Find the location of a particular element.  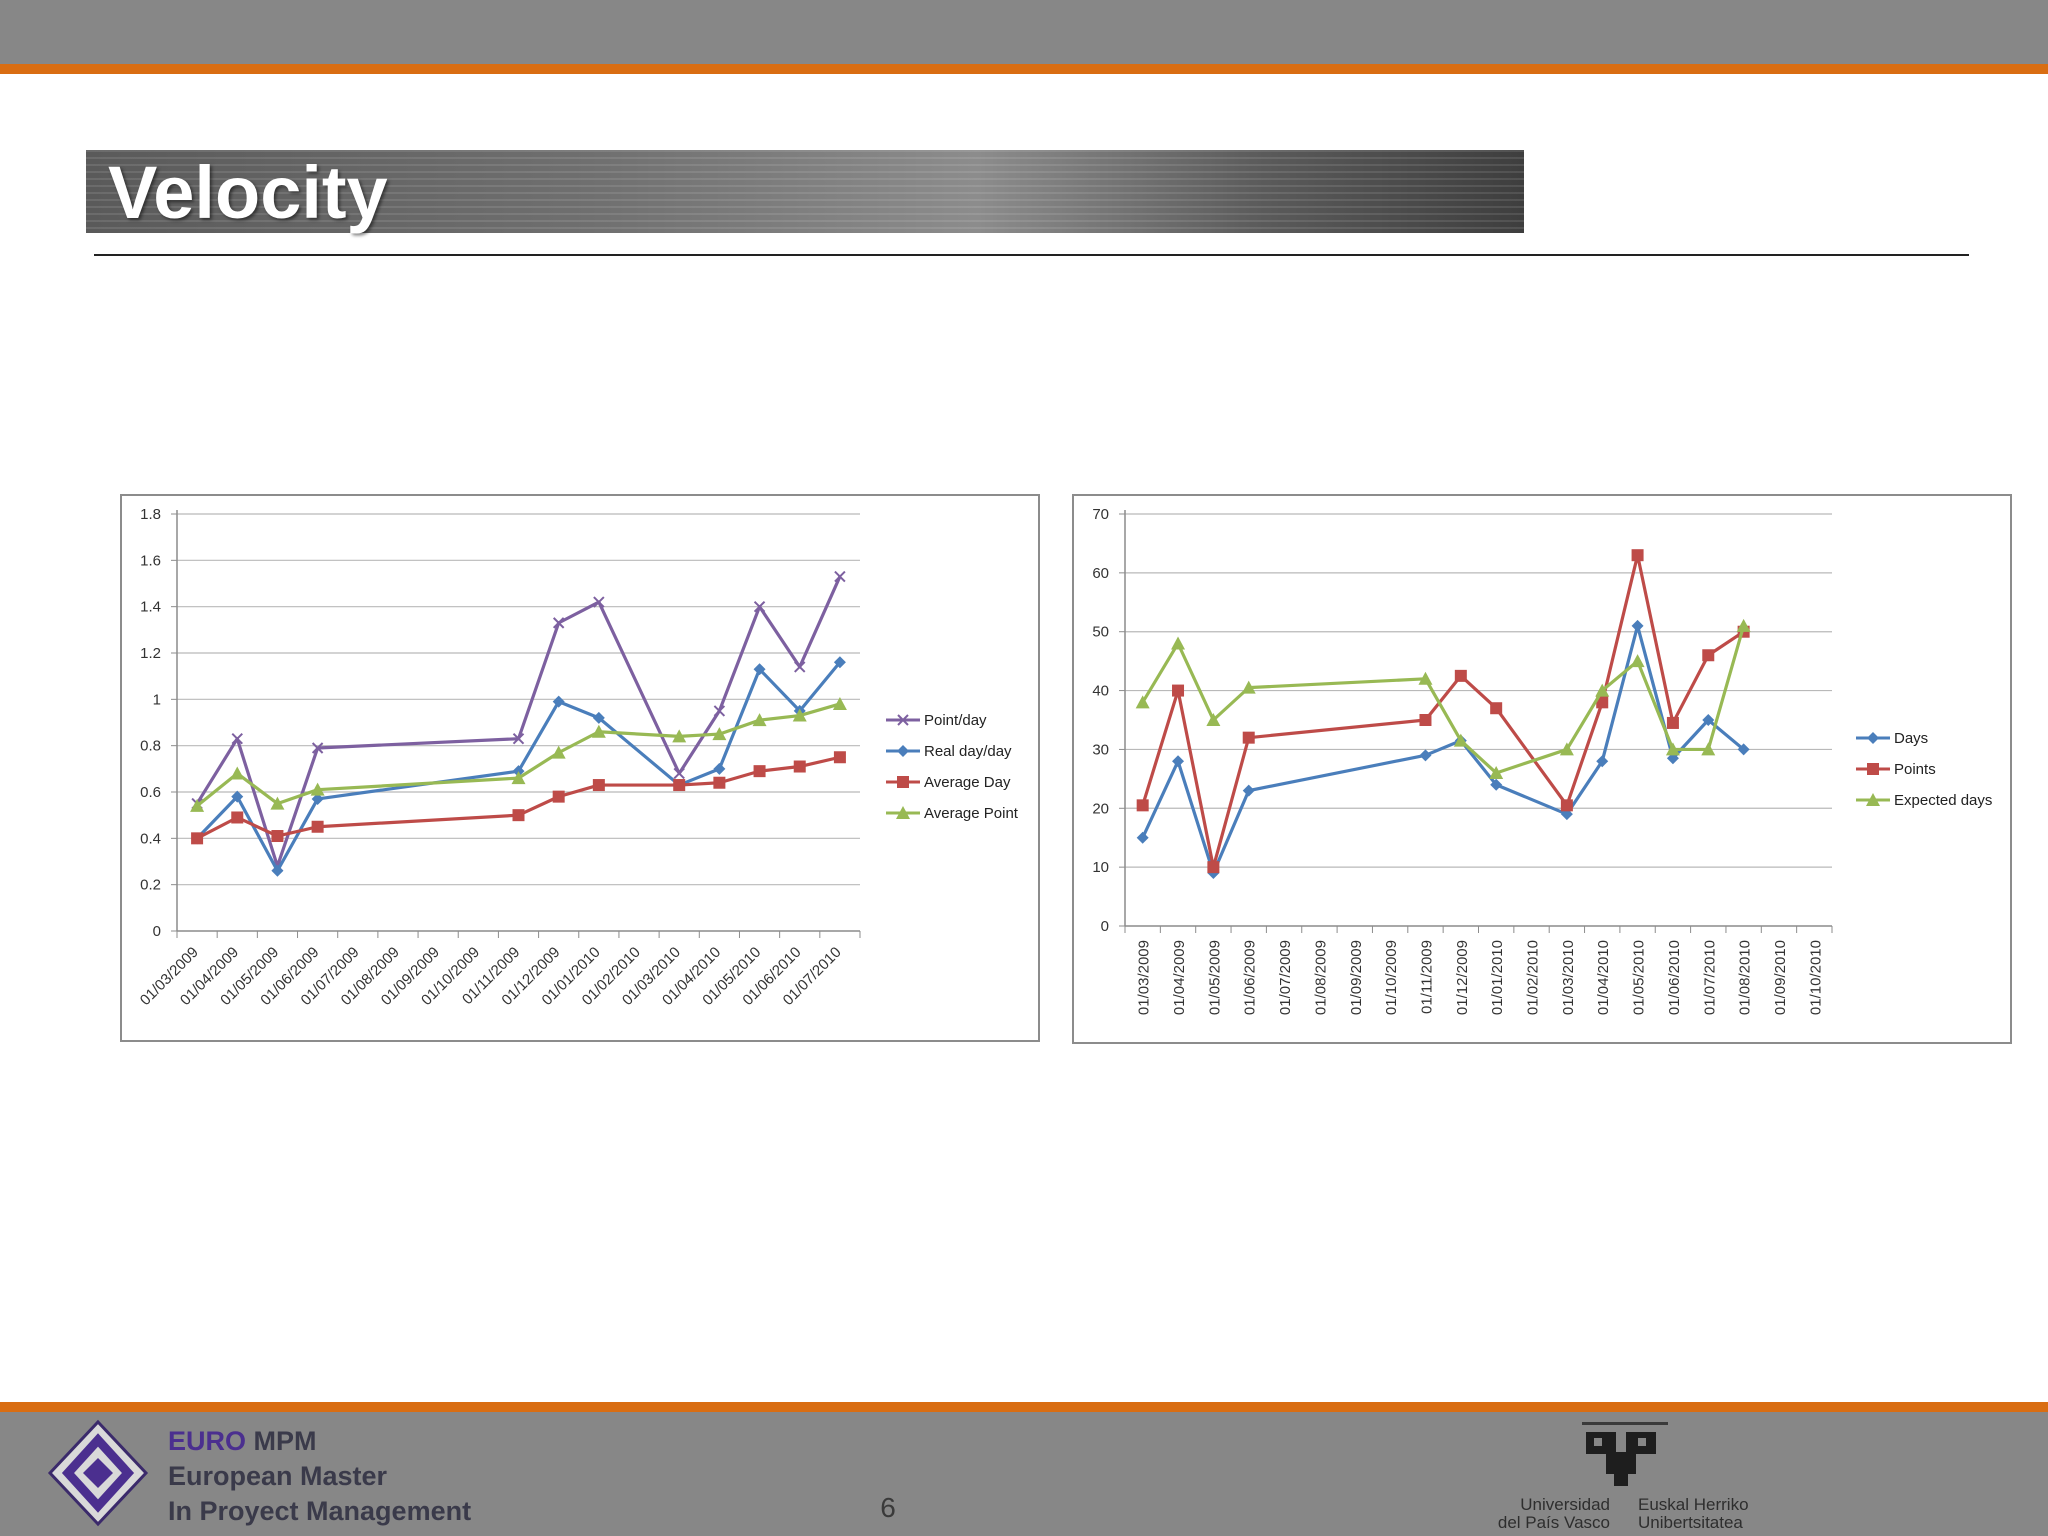

y-tick-label: 50 is located at coordinates (1100, 632).